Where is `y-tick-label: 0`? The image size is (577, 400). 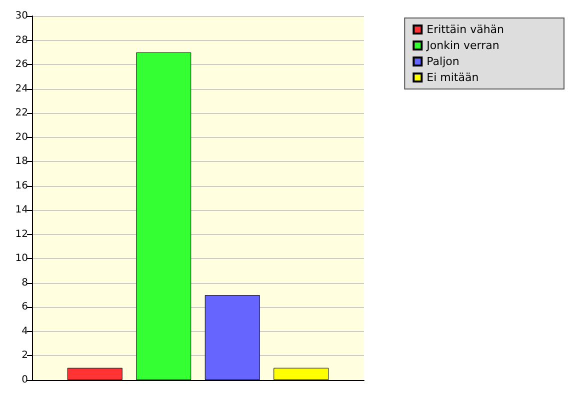 y-tick-label: 0 is located at coordinates (25, 380).